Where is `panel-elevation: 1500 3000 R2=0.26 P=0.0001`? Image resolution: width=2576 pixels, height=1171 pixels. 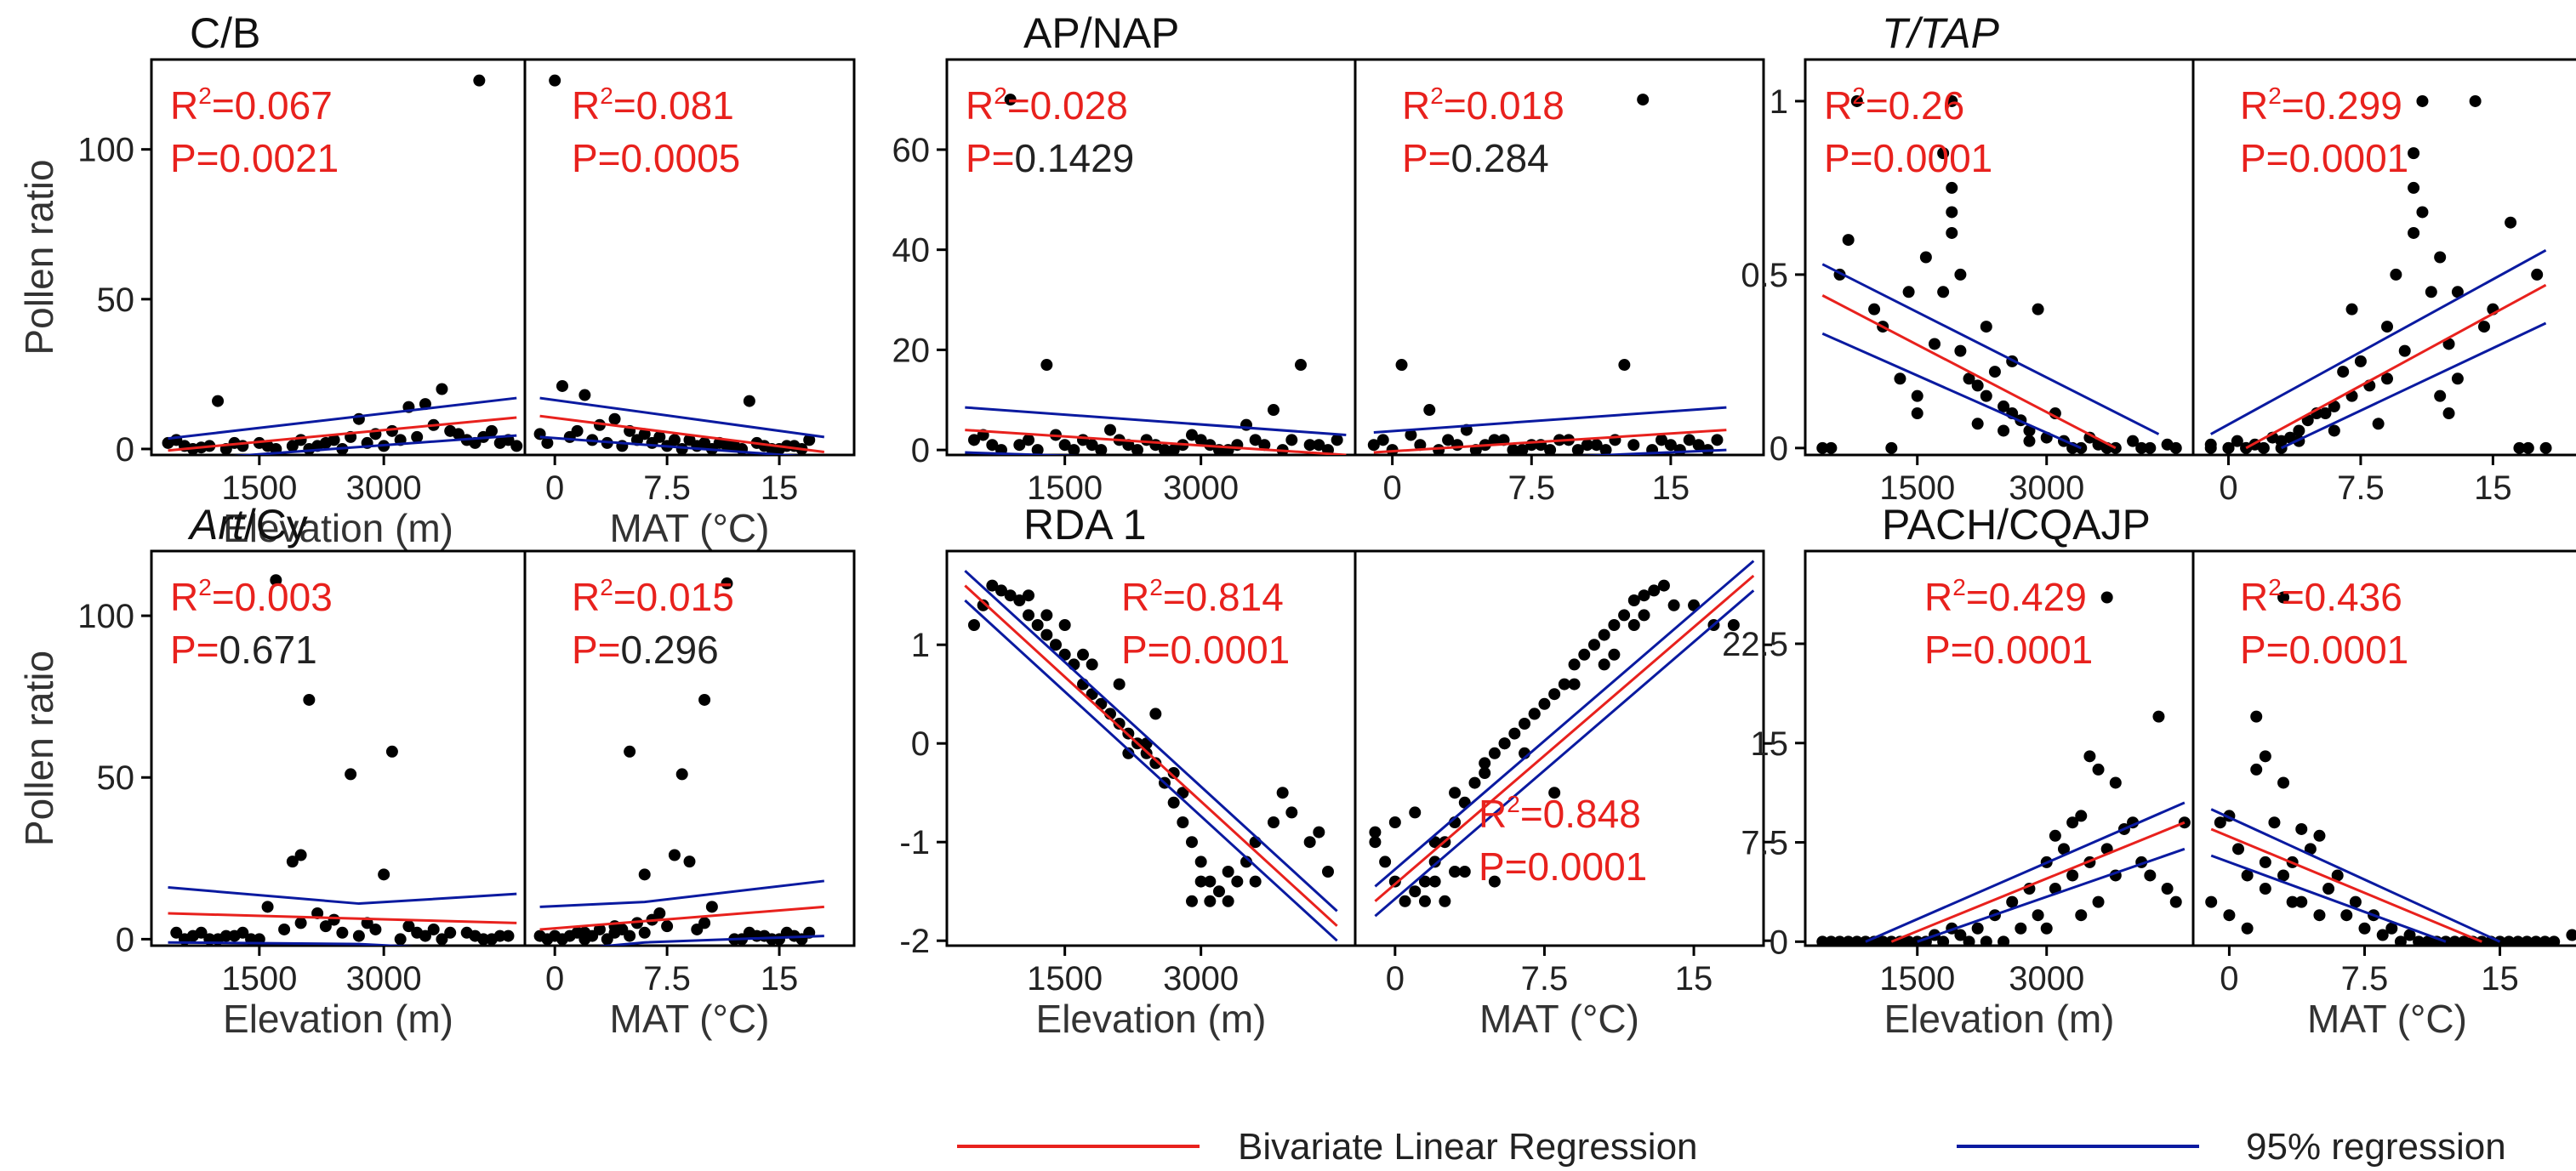 panel-elevation: 1500 3000 R2=0.26 P=0.0001 is located at coordinates (1999, 282).